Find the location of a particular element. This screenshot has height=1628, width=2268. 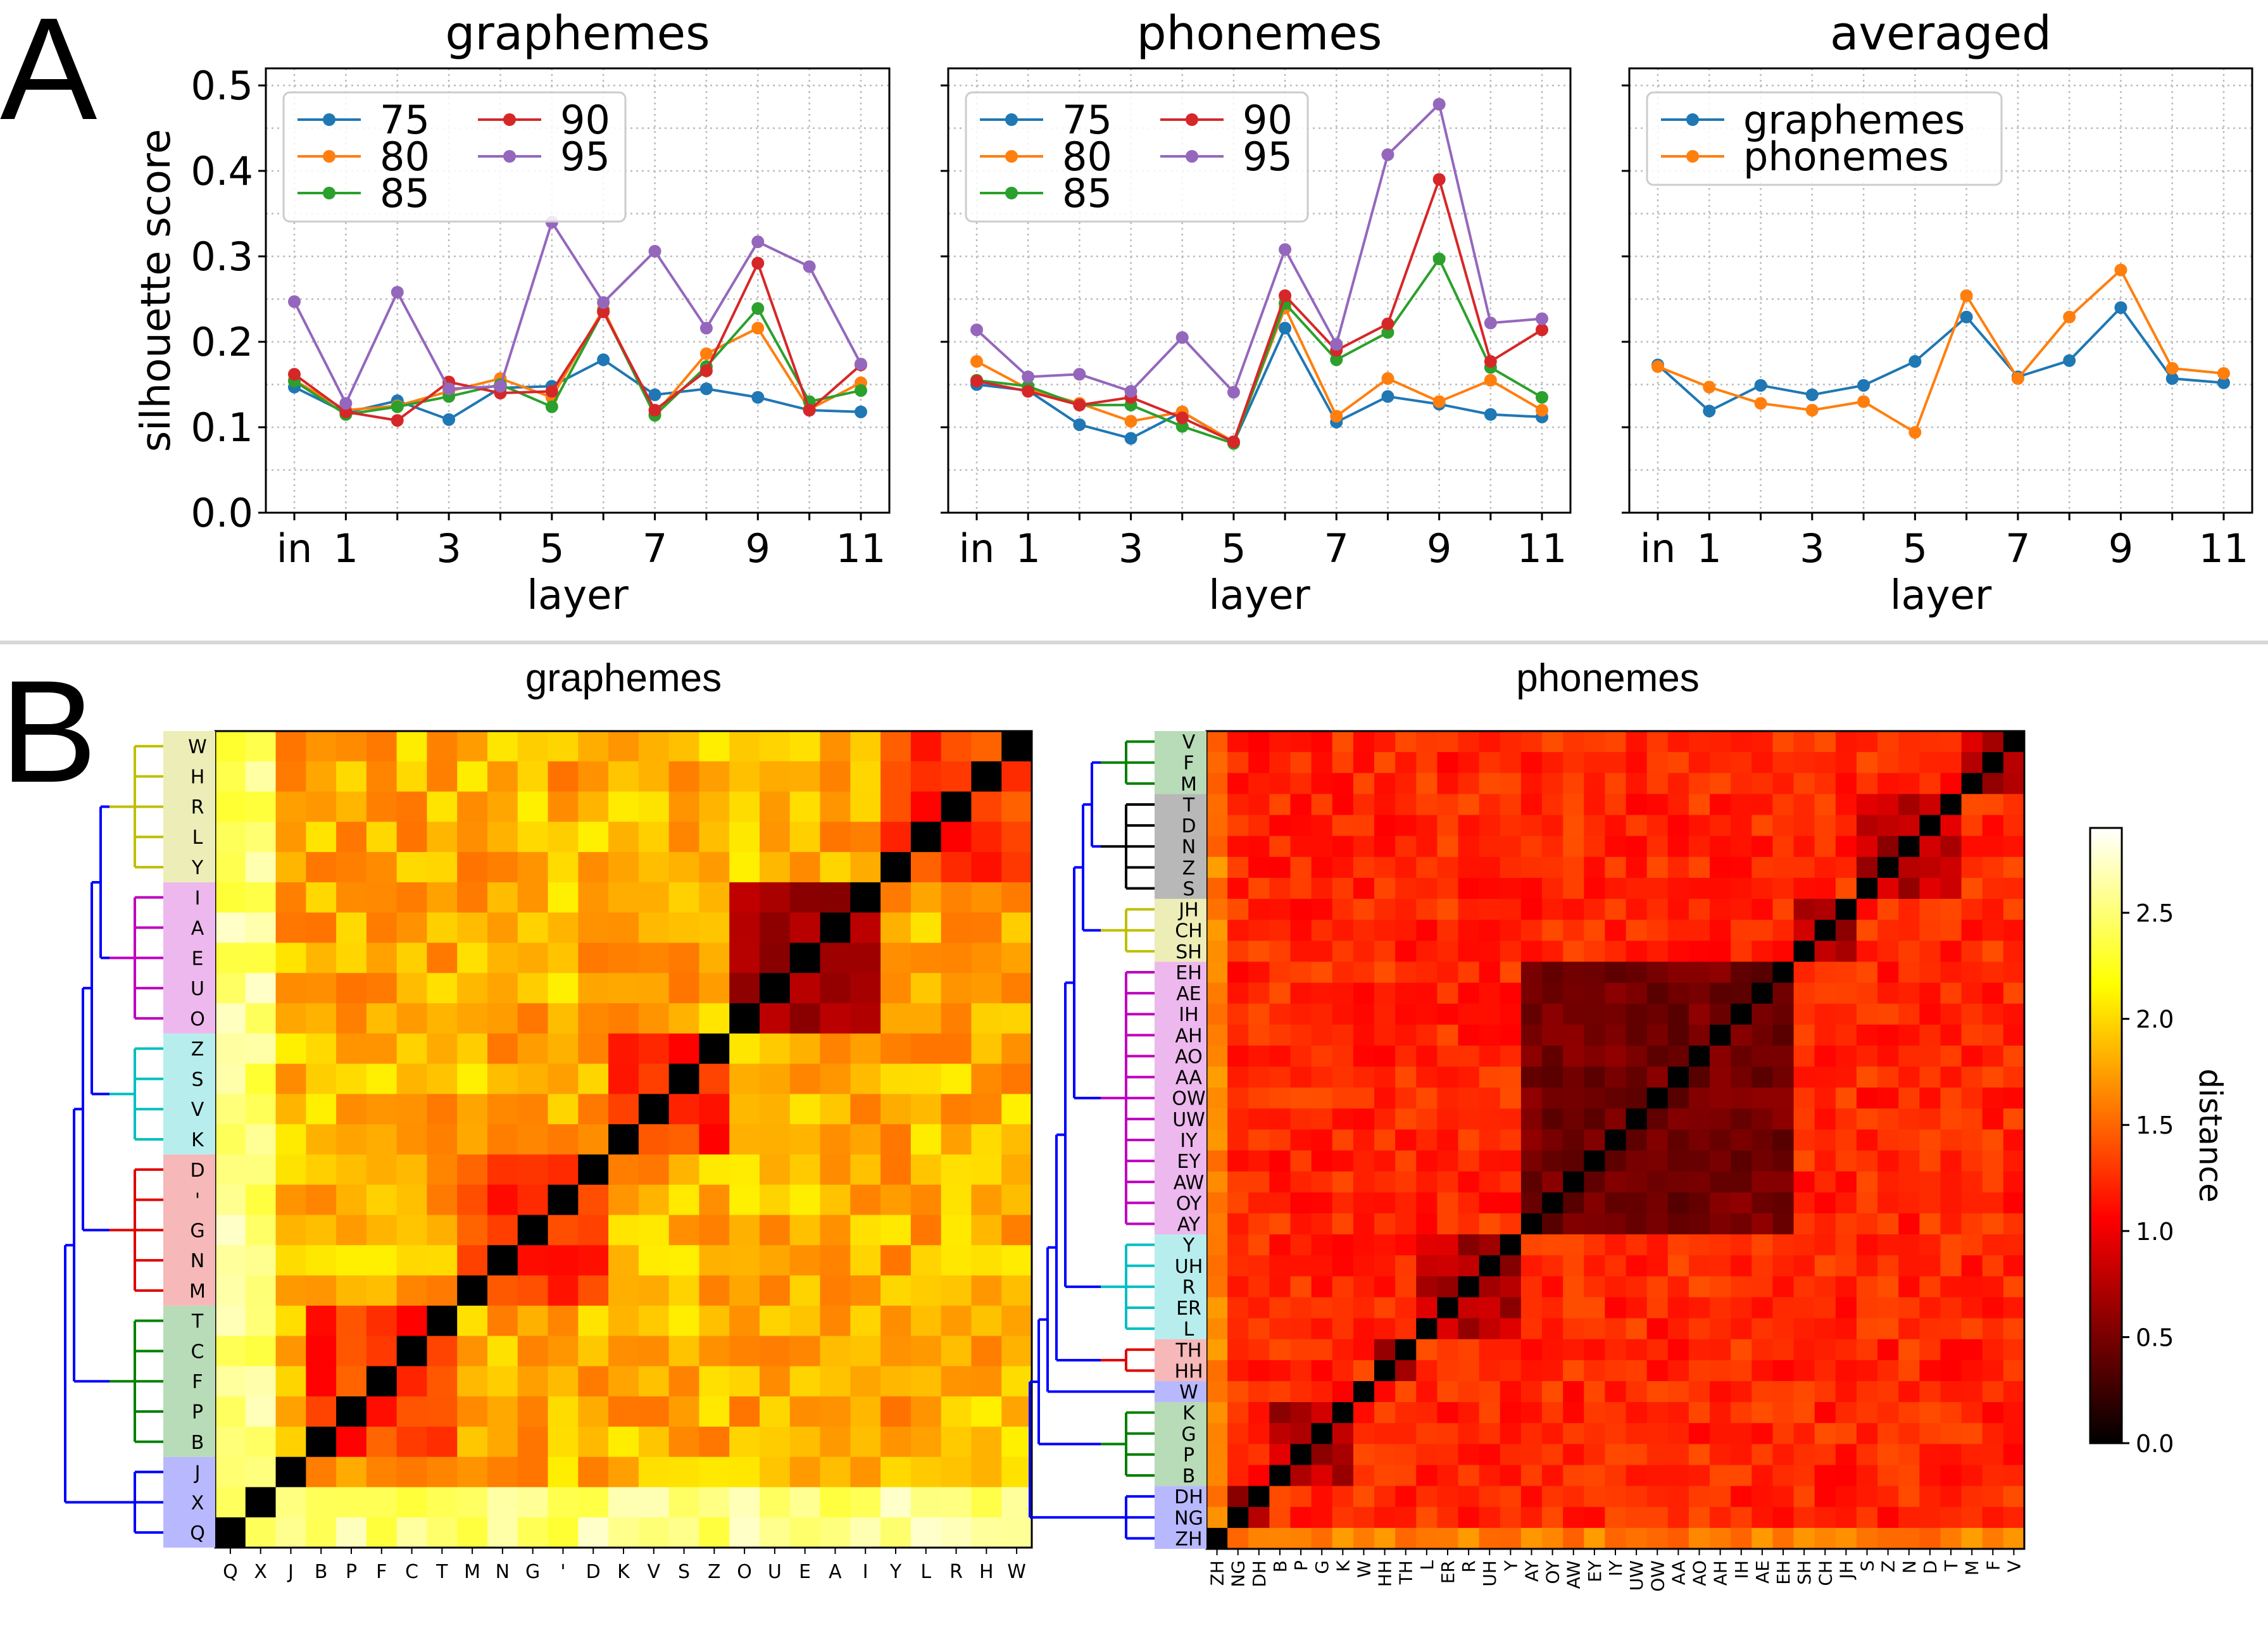

series-line is located at coordinates (1940, 351).